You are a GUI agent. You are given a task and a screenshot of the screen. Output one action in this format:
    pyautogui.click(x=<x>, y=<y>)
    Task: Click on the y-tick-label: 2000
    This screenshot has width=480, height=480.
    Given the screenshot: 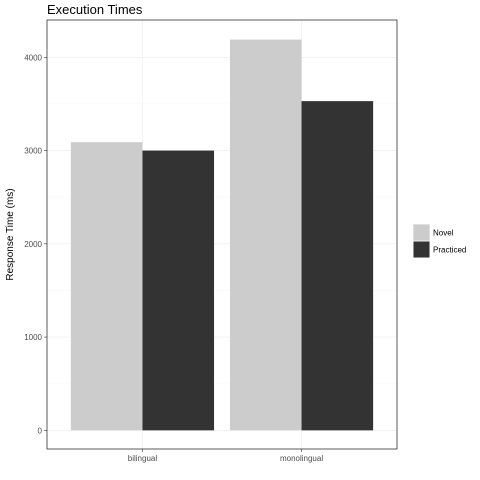 What is the action you would take?
    pyautogui.click(x=33, y=244)
    